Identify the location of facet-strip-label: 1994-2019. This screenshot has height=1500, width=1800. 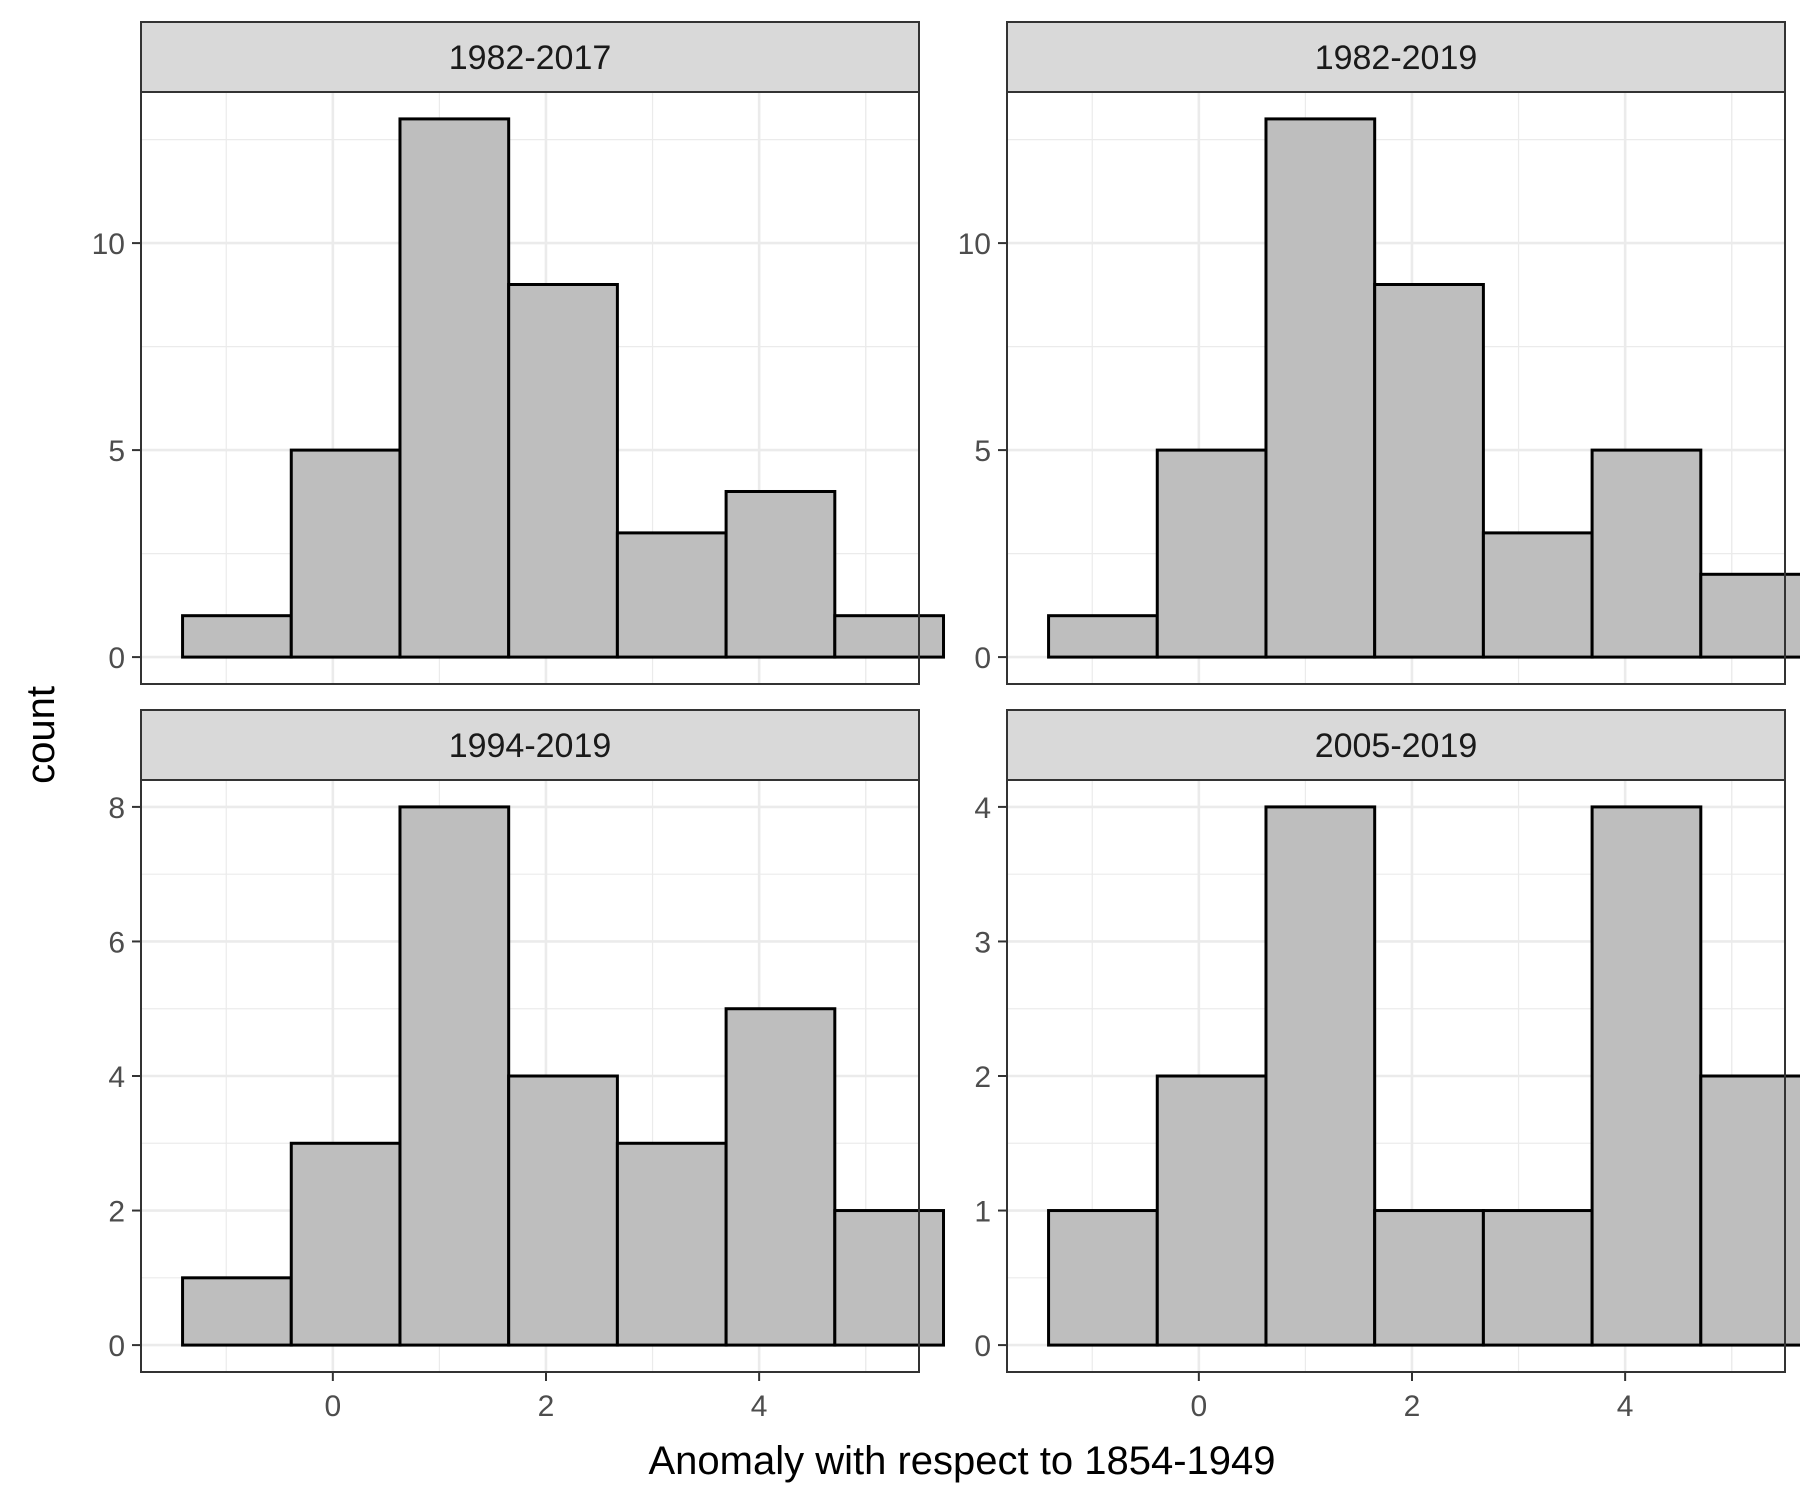
(530, 746).